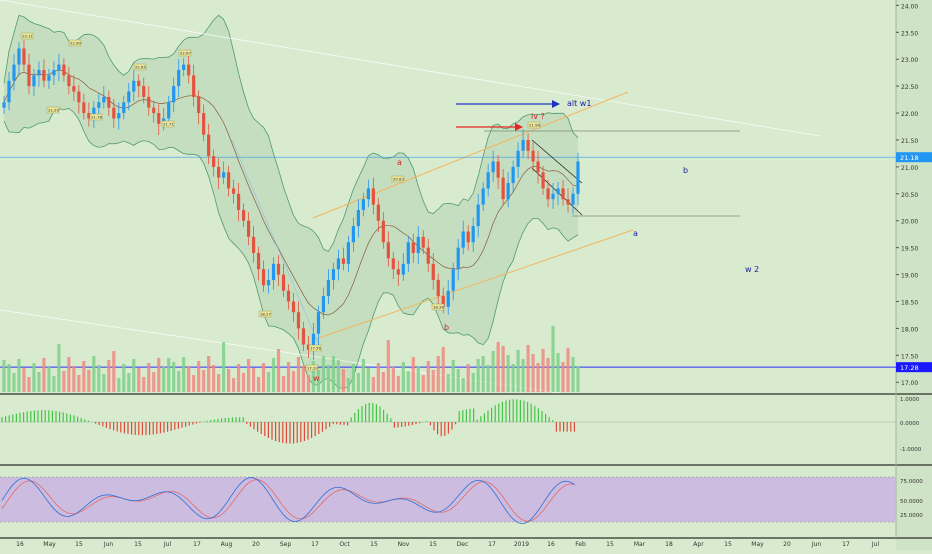  What do you see at coordinates (698, 544) in the screenshot?
I see `time-tick-label: Apr` at bounding box center [698, 544].